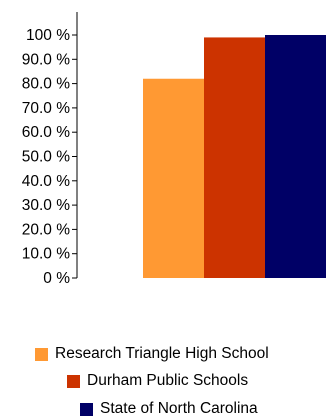 The image size is (329, 420). I want to click on y-tick-label: 20.0 %, so click(46, 229).